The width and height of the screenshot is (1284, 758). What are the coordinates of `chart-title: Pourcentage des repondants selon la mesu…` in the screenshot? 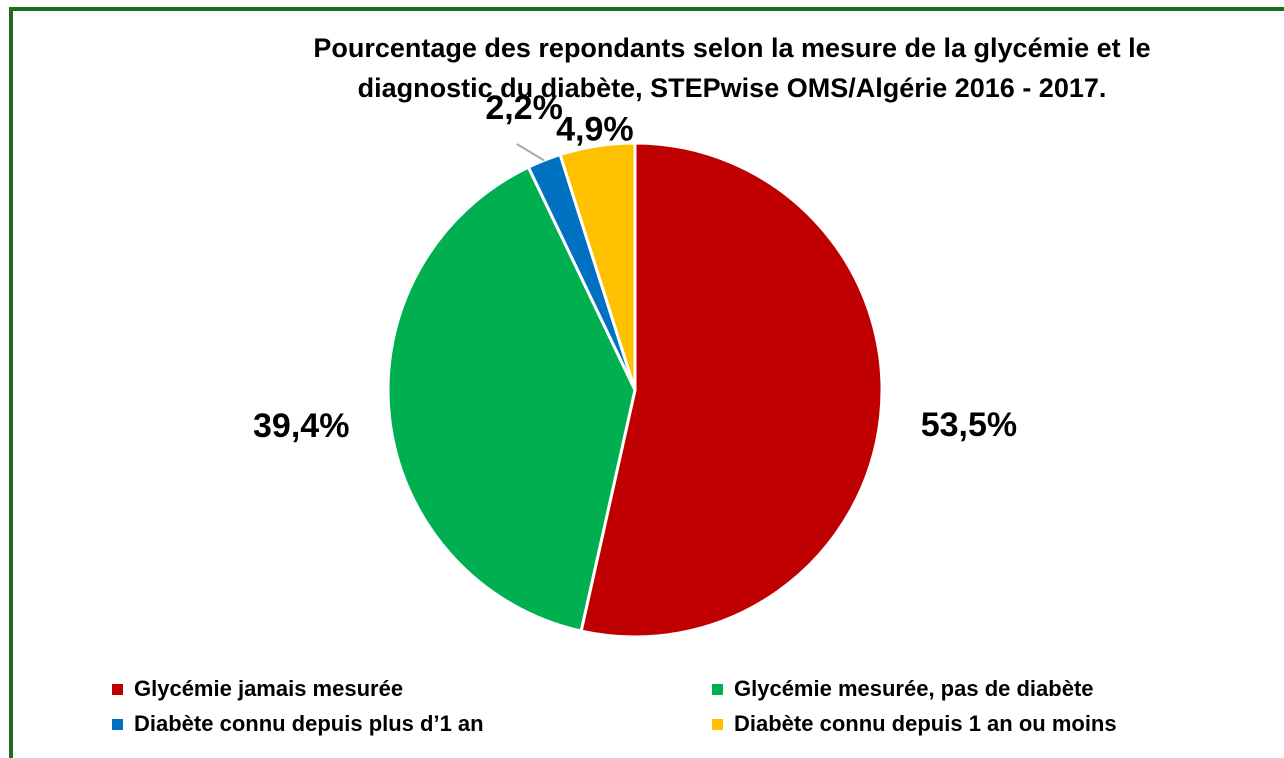 It's located at (731, 48).